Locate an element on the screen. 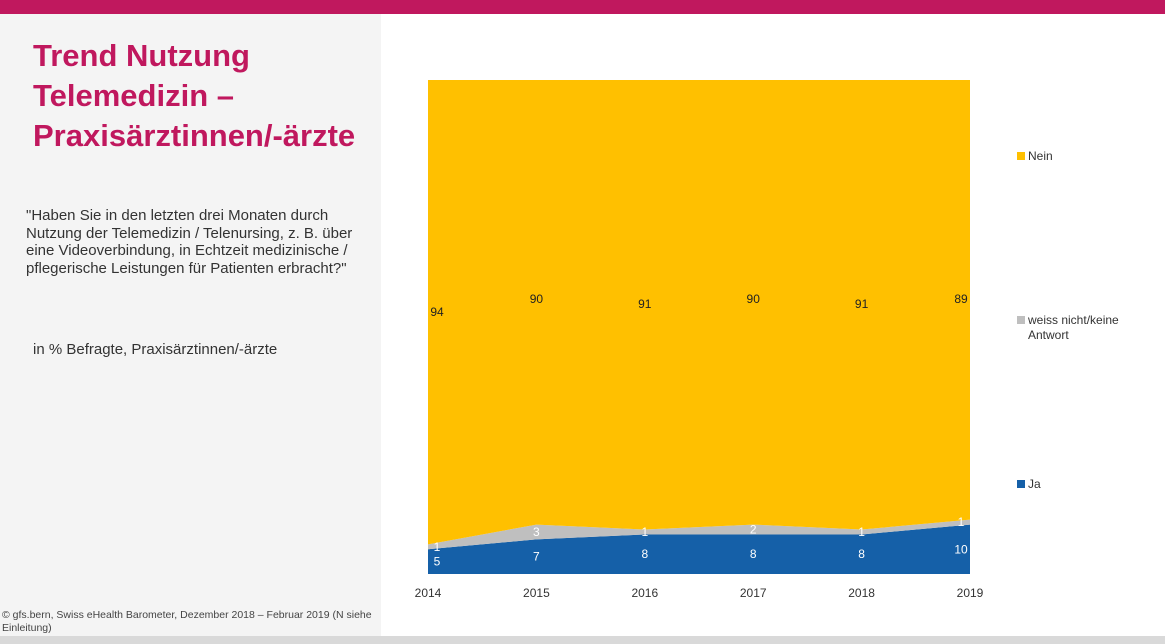  legend-label: weiss nicht/keine Antwort is located at coordinates (1073, 327).